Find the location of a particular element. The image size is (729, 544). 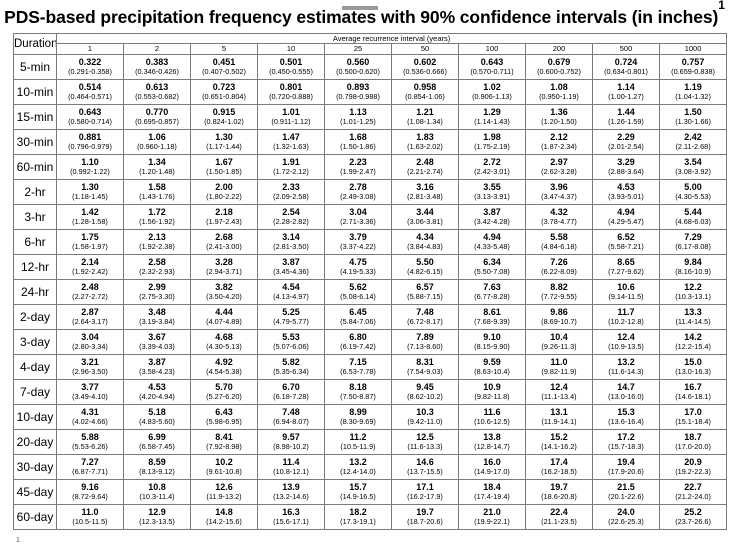

estimate-cell: 9.59 (8.63-10.4) is located at coordinates (492, 367).